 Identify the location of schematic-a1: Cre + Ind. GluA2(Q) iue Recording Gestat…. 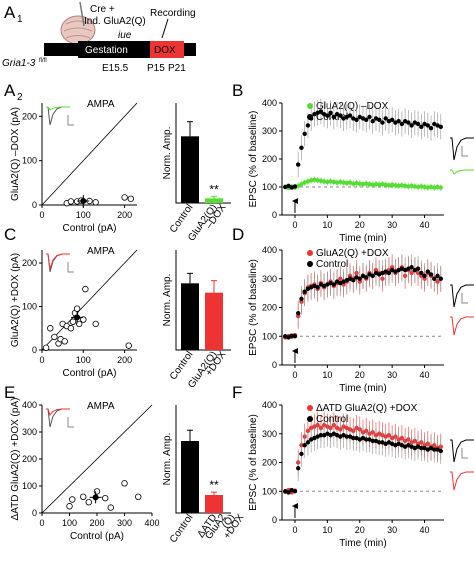
(99, 37).